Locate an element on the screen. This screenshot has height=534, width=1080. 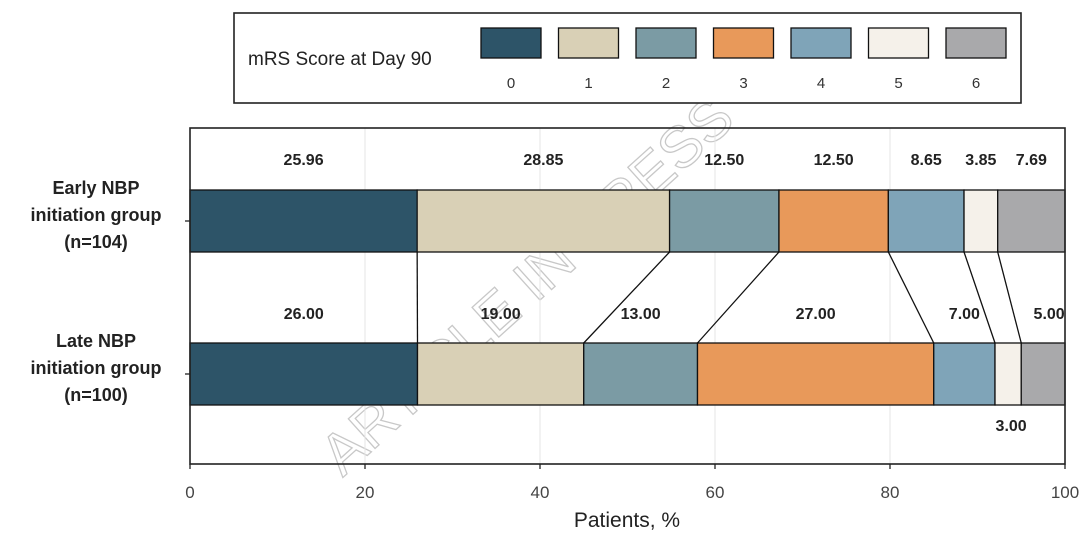
legend-label: 5 is located at coordinates (898, 83).